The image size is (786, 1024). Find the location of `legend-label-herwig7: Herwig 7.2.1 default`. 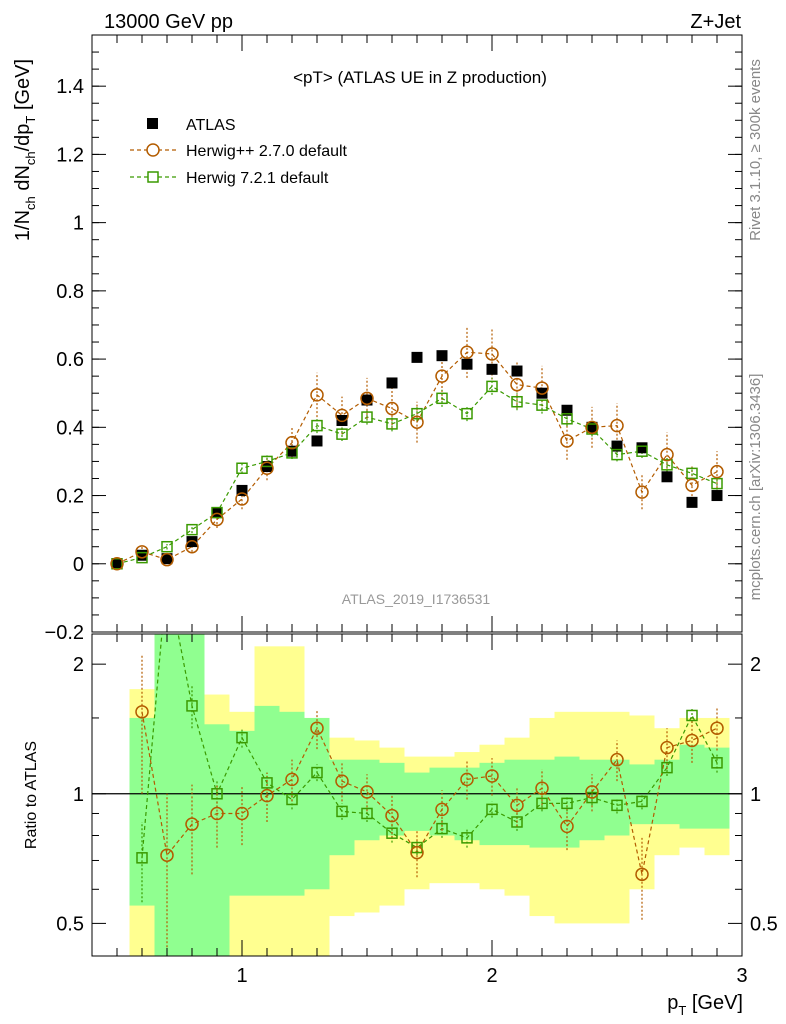

legend-label-herwig7: Herwig 7.2.1 default is located at coordinates (257, 178).